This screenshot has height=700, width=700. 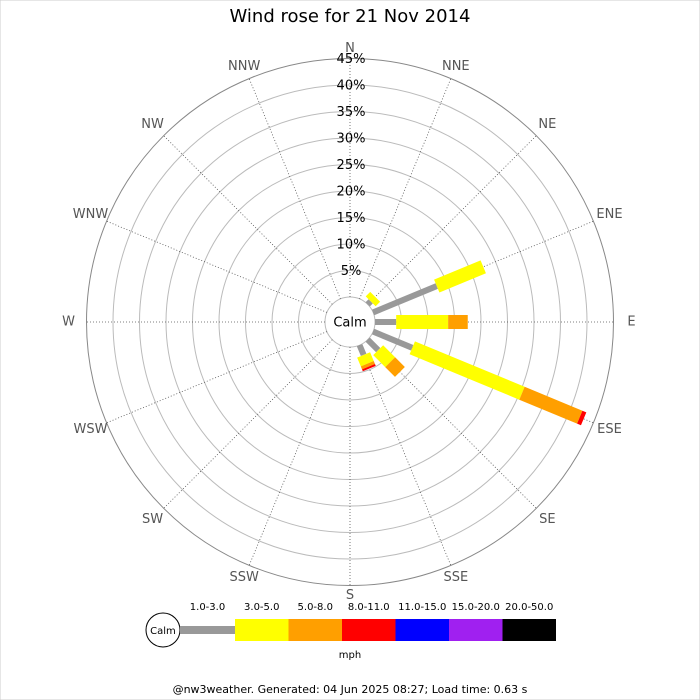 I want to click on r-tick-label: 40%, so click(x=351, y=86).